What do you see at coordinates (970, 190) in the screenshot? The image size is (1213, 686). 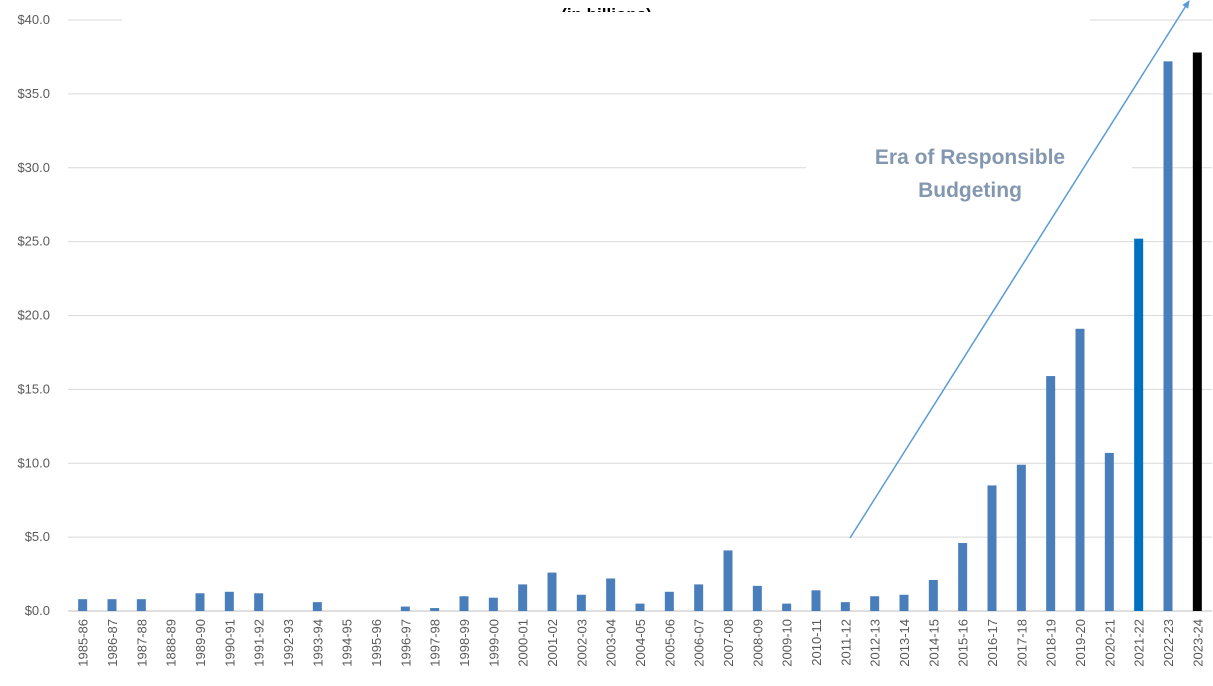 I see `annotation-line-2: Budgeting` at bounding box center [970, 190].